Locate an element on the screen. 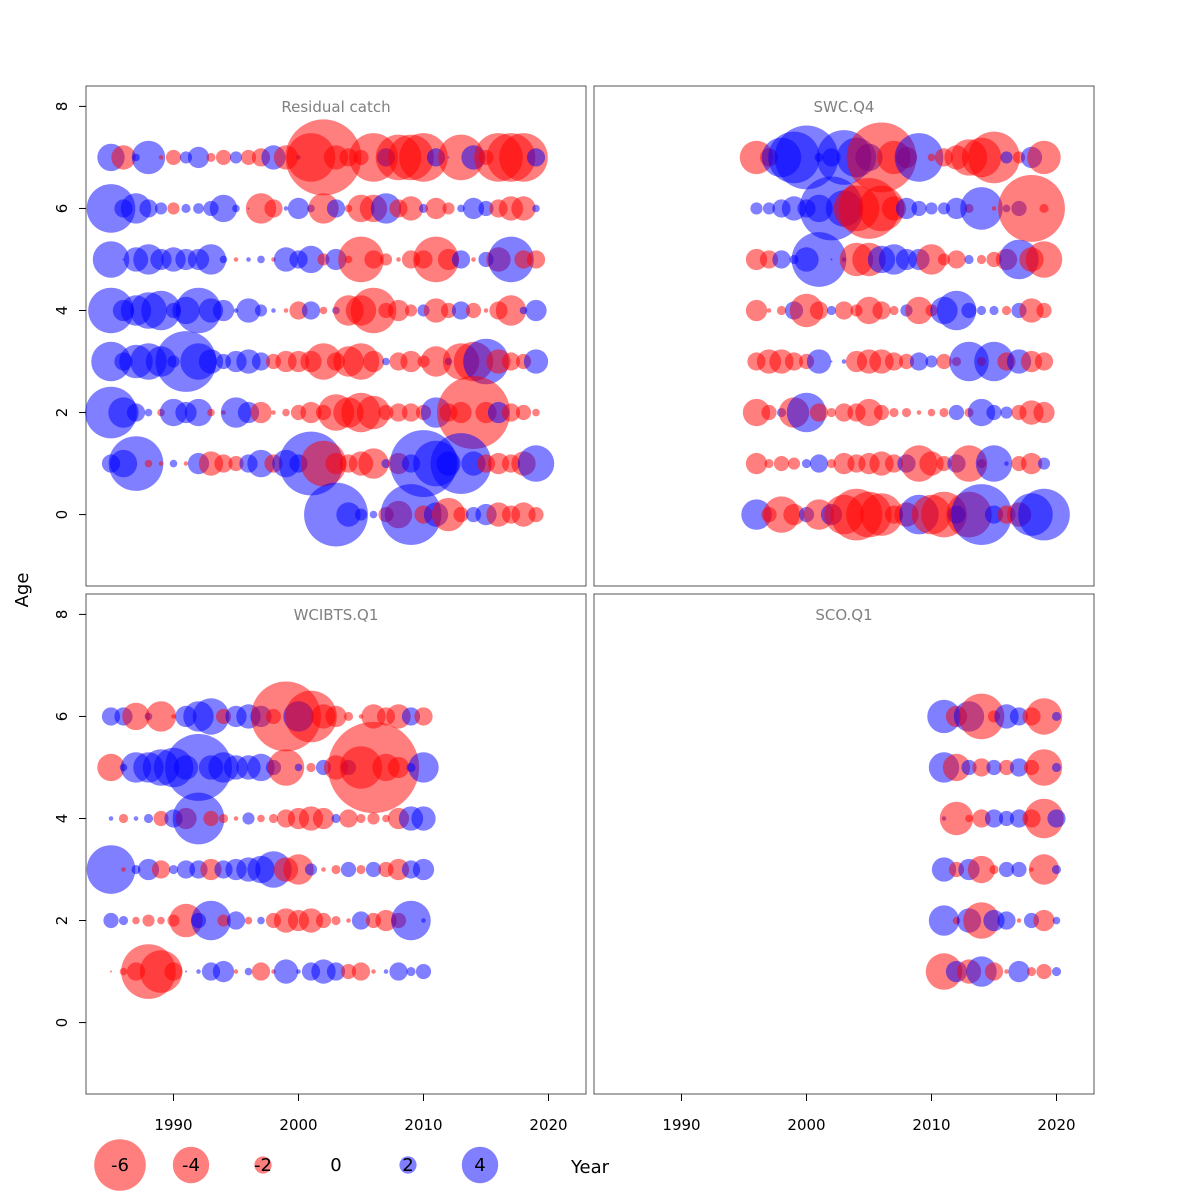  y-tick-label: 8 is located at coordinates (62, 615).